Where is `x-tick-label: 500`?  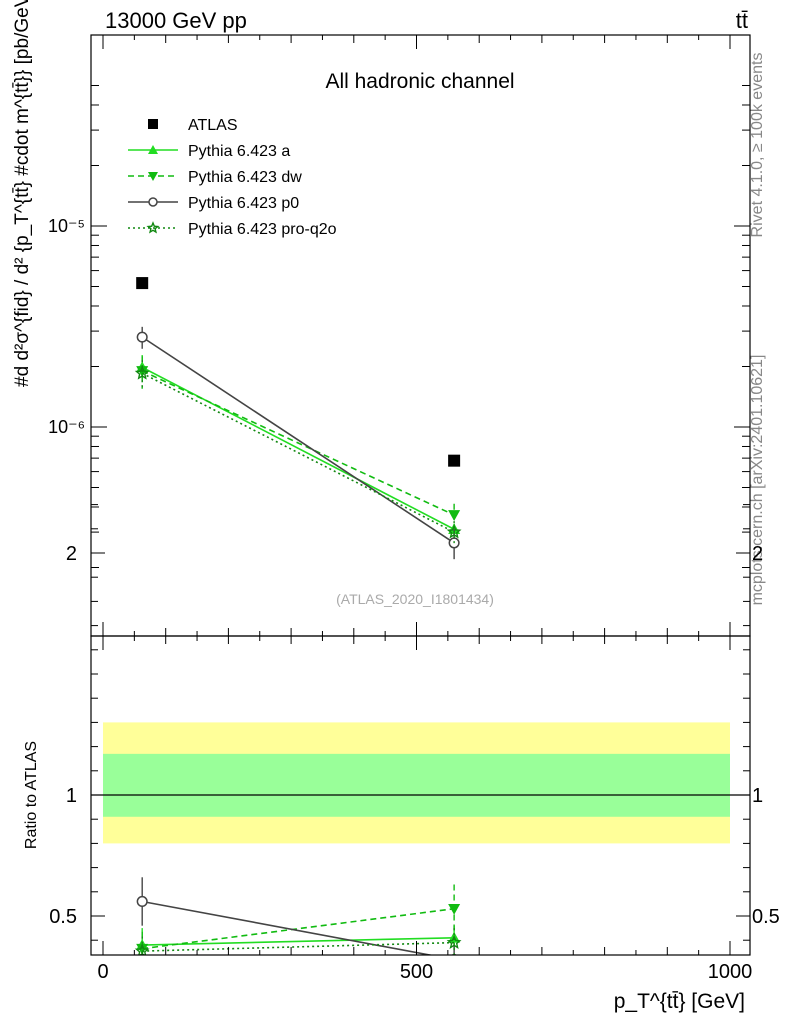
x-tick-label: 500 is located at coordinates (416, 972).